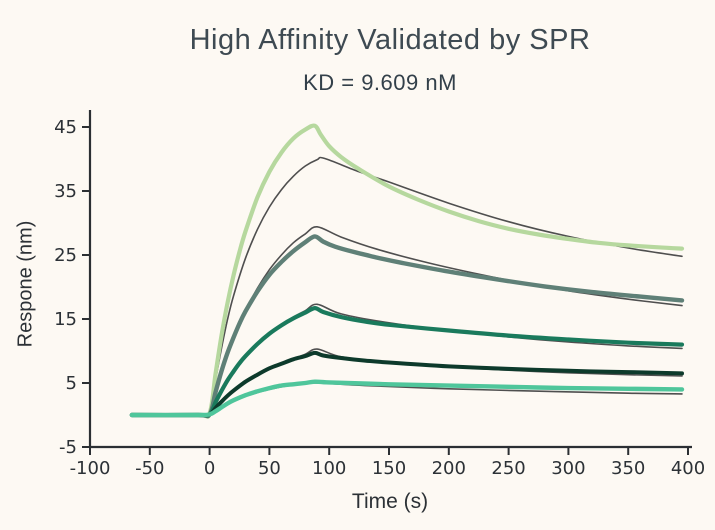  What do you see at coordinates (628, 468) in the screenshot?
I see `x-tick-label: 350` at bounding box center [628, 468].